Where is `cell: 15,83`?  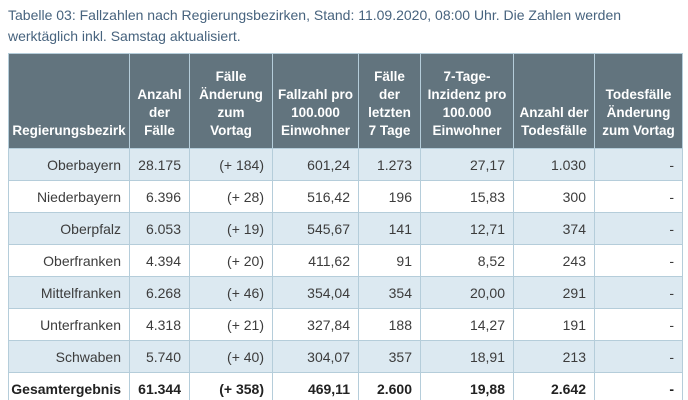 cell: 15,83 is located at coordinates (467, 196).